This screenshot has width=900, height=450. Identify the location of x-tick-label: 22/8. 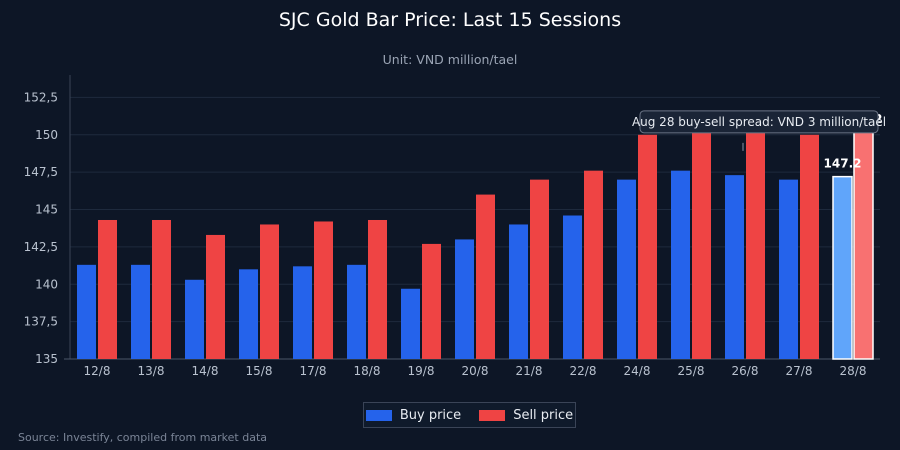
(583, 371).